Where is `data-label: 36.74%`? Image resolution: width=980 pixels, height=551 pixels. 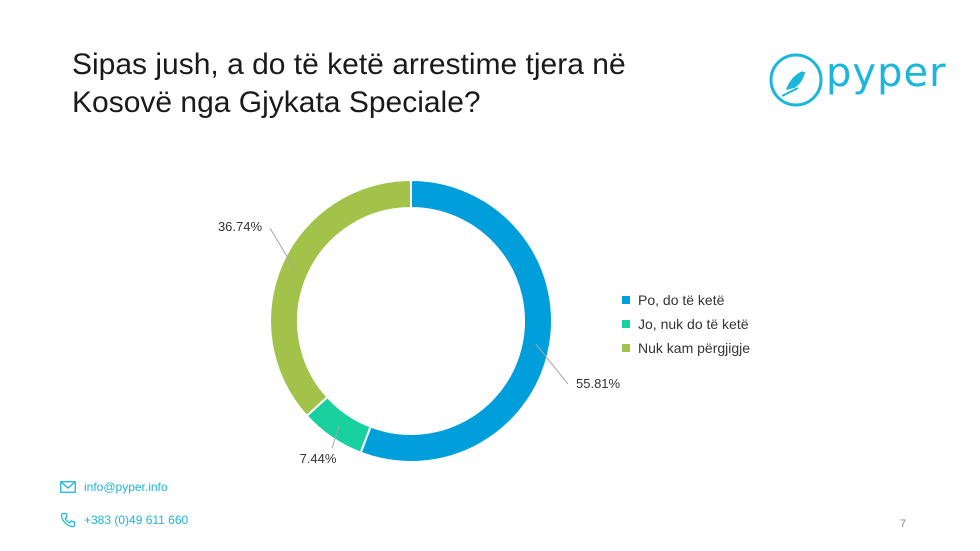
data-label: 36.74% is located at coordinates (240, 226).